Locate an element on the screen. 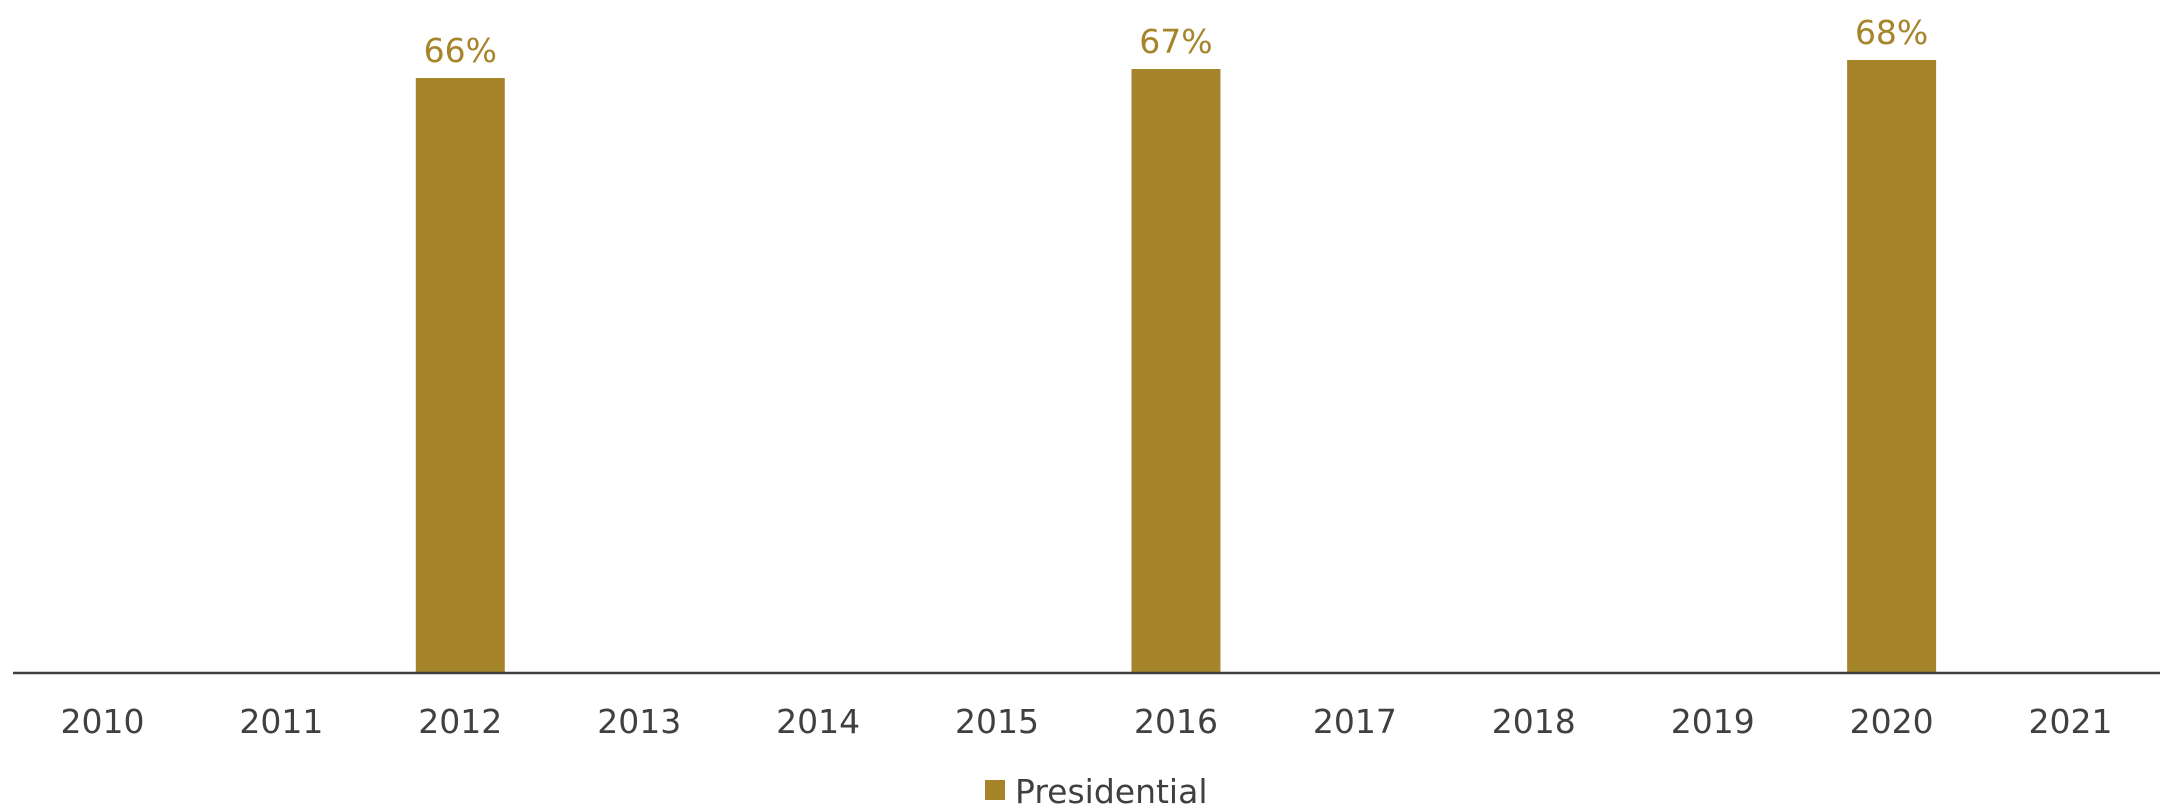 The width and height of the screenshot is (2173, 810). data-label-2012: 66% is located at coordinates (460, 50).